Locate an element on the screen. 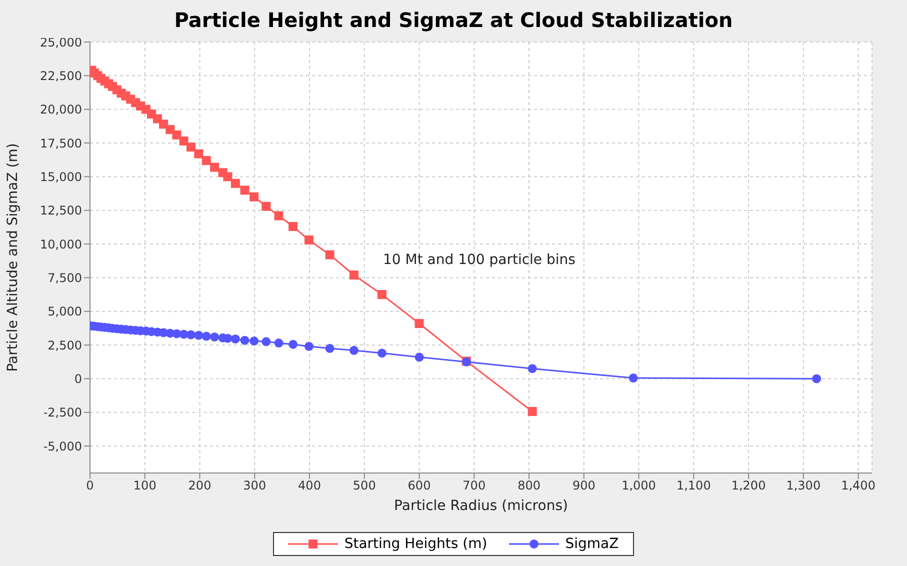 The image size is (907, 566). x-tick-label: 1,200 is located at coordinates (748, 485).